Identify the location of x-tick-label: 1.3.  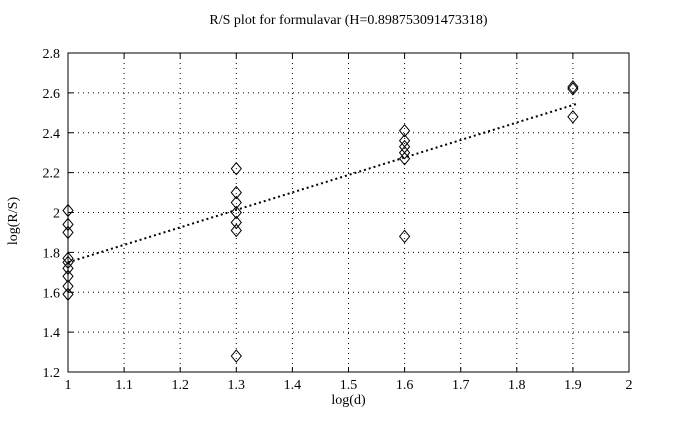
(237, 385).